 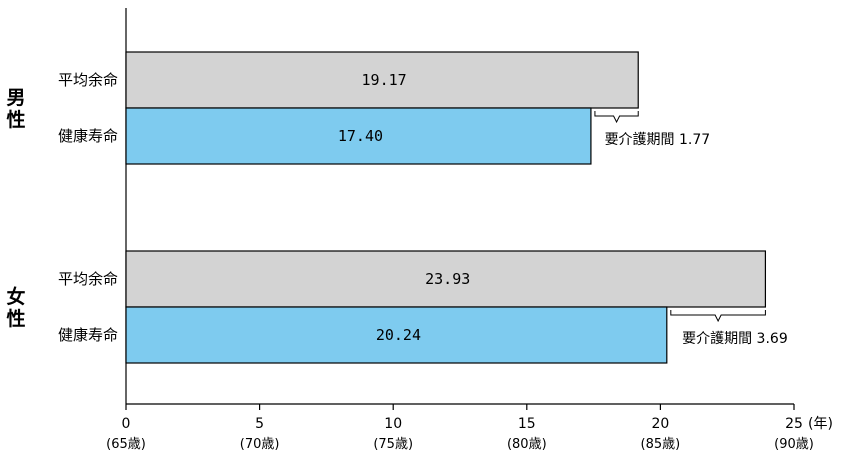 I want to click on x-tick-sublabel: (70歳), so click(x=260, y=444).